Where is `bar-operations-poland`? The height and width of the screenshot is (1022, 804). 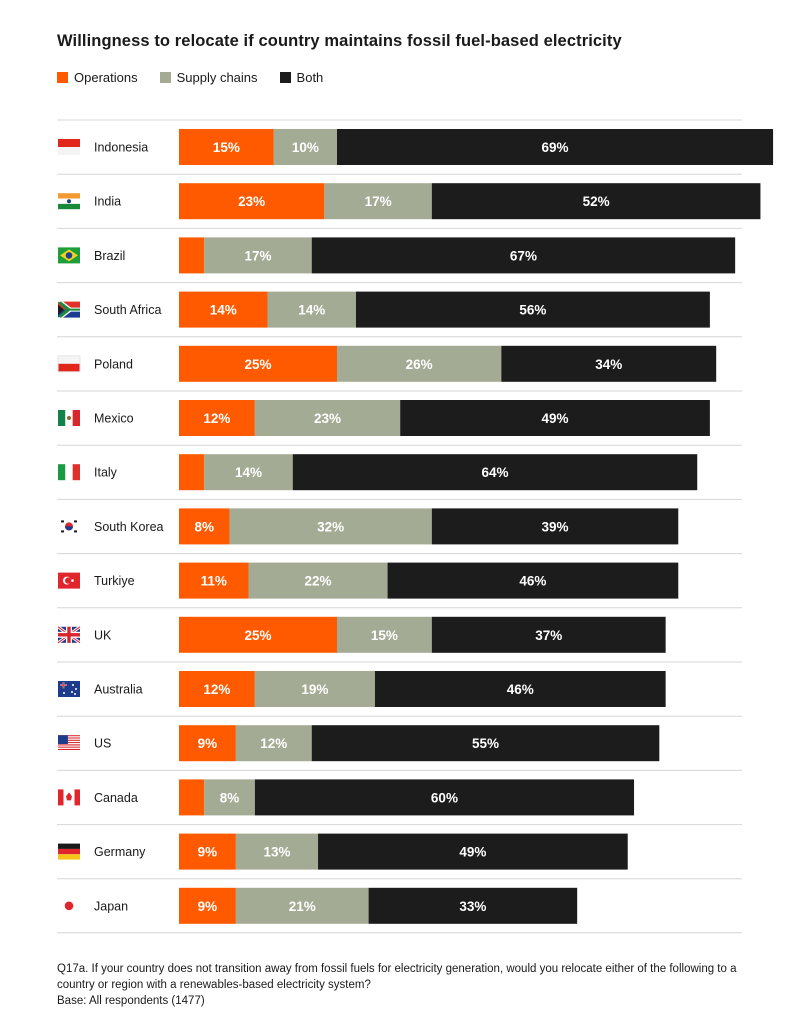 bar-operations-poland is located at coordinates (258, 363).